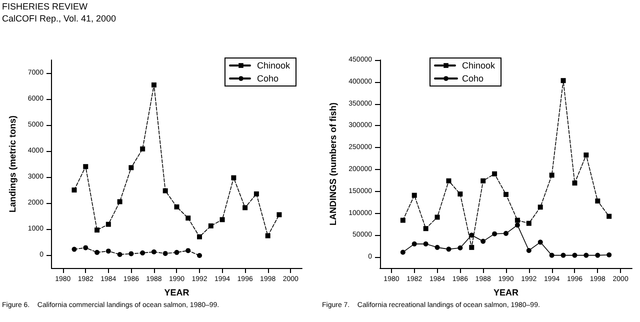 The width and height of the screenshot is (640, 322). What do you see at coordinates (13, 164) in the screenshot?
I see `y-axis-title: Landings (metric tons)` at bounding box center [13, 164].